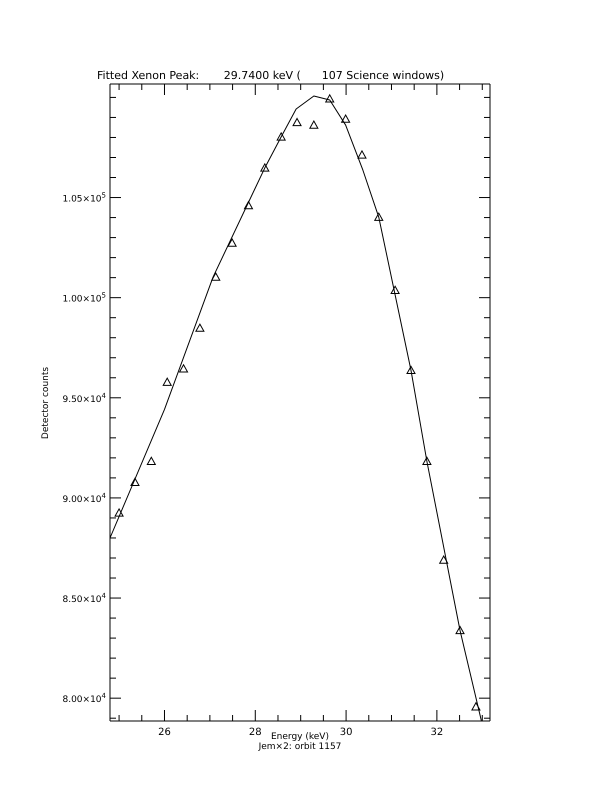 This screenshot has width=612, height=792. I want to click on x-axis-title: Energy (keV), so click(300, 737).